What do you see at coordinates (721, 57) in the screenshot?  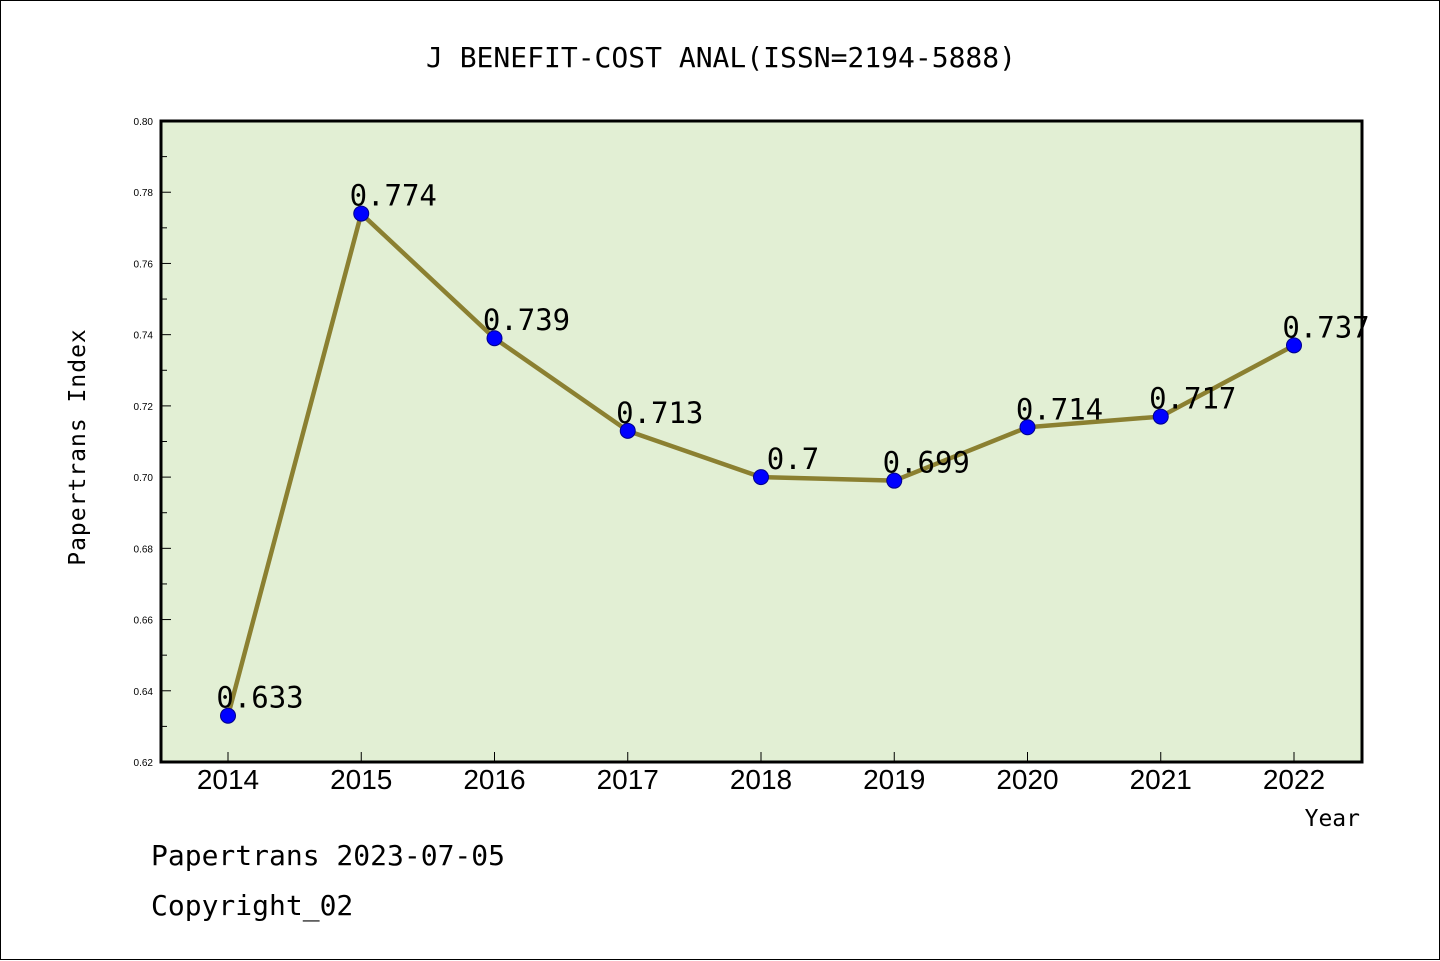 I see `chart-title: J BENEFIT-COST ANAL(ISSN=2194-5888)` at bounding box center [721, 57].